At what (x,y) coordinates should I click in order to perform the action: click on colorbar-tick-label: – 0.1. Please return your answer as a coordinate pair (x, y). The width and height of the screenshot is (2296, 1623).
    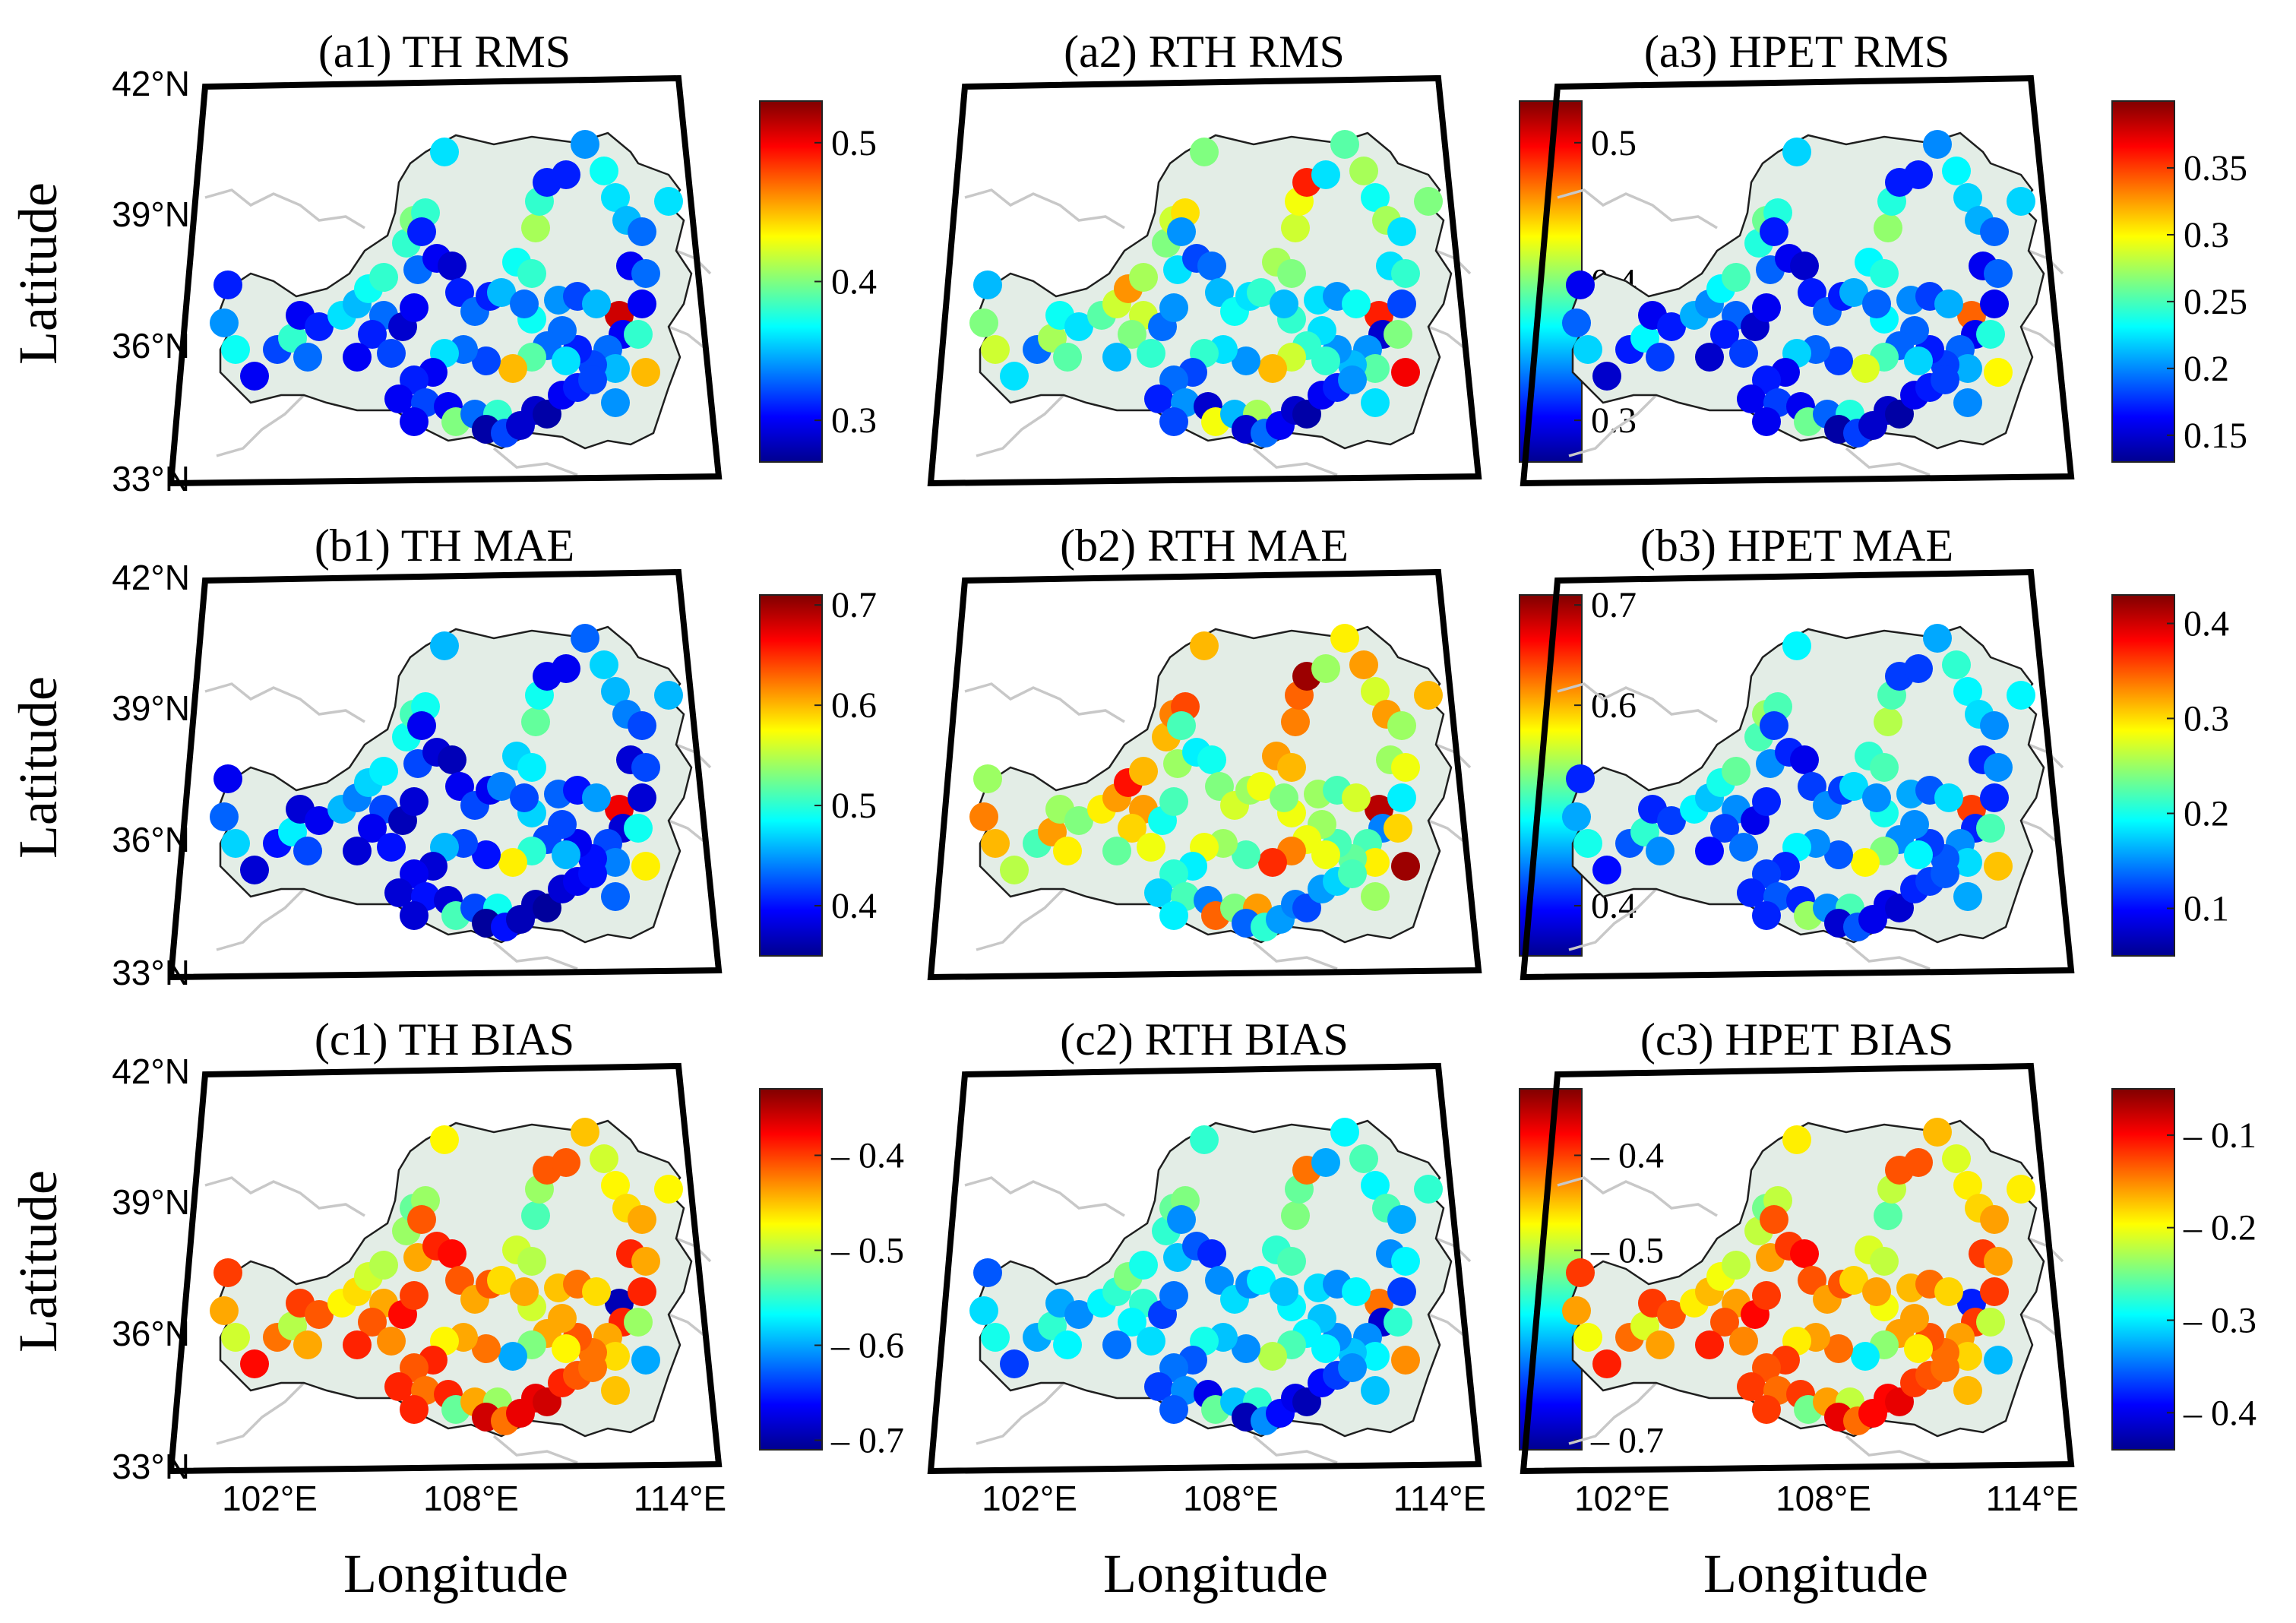
    Looking at the image, I should click on (2219, 1135).